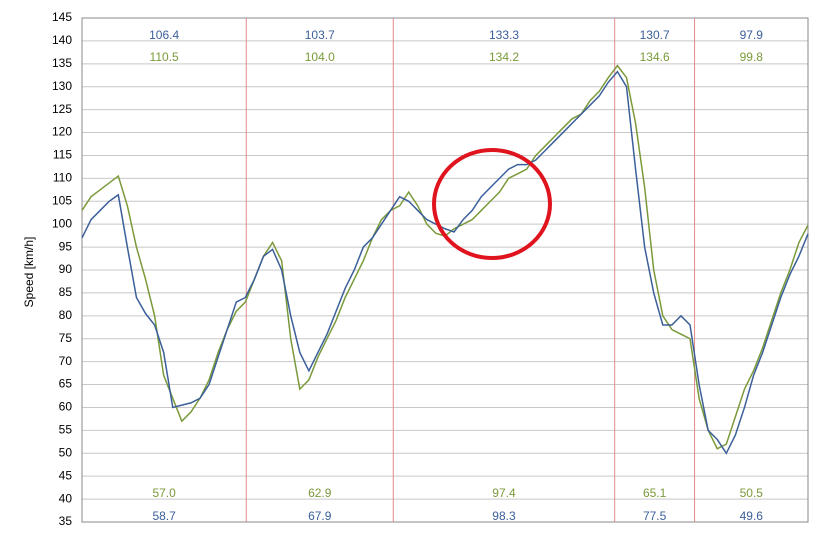 This screenshot has height=548, width=834. What do you see at coordinates (62, 223) in the screenshot?
I see `y-tick-label: 100` at bounding box center [62, 223].